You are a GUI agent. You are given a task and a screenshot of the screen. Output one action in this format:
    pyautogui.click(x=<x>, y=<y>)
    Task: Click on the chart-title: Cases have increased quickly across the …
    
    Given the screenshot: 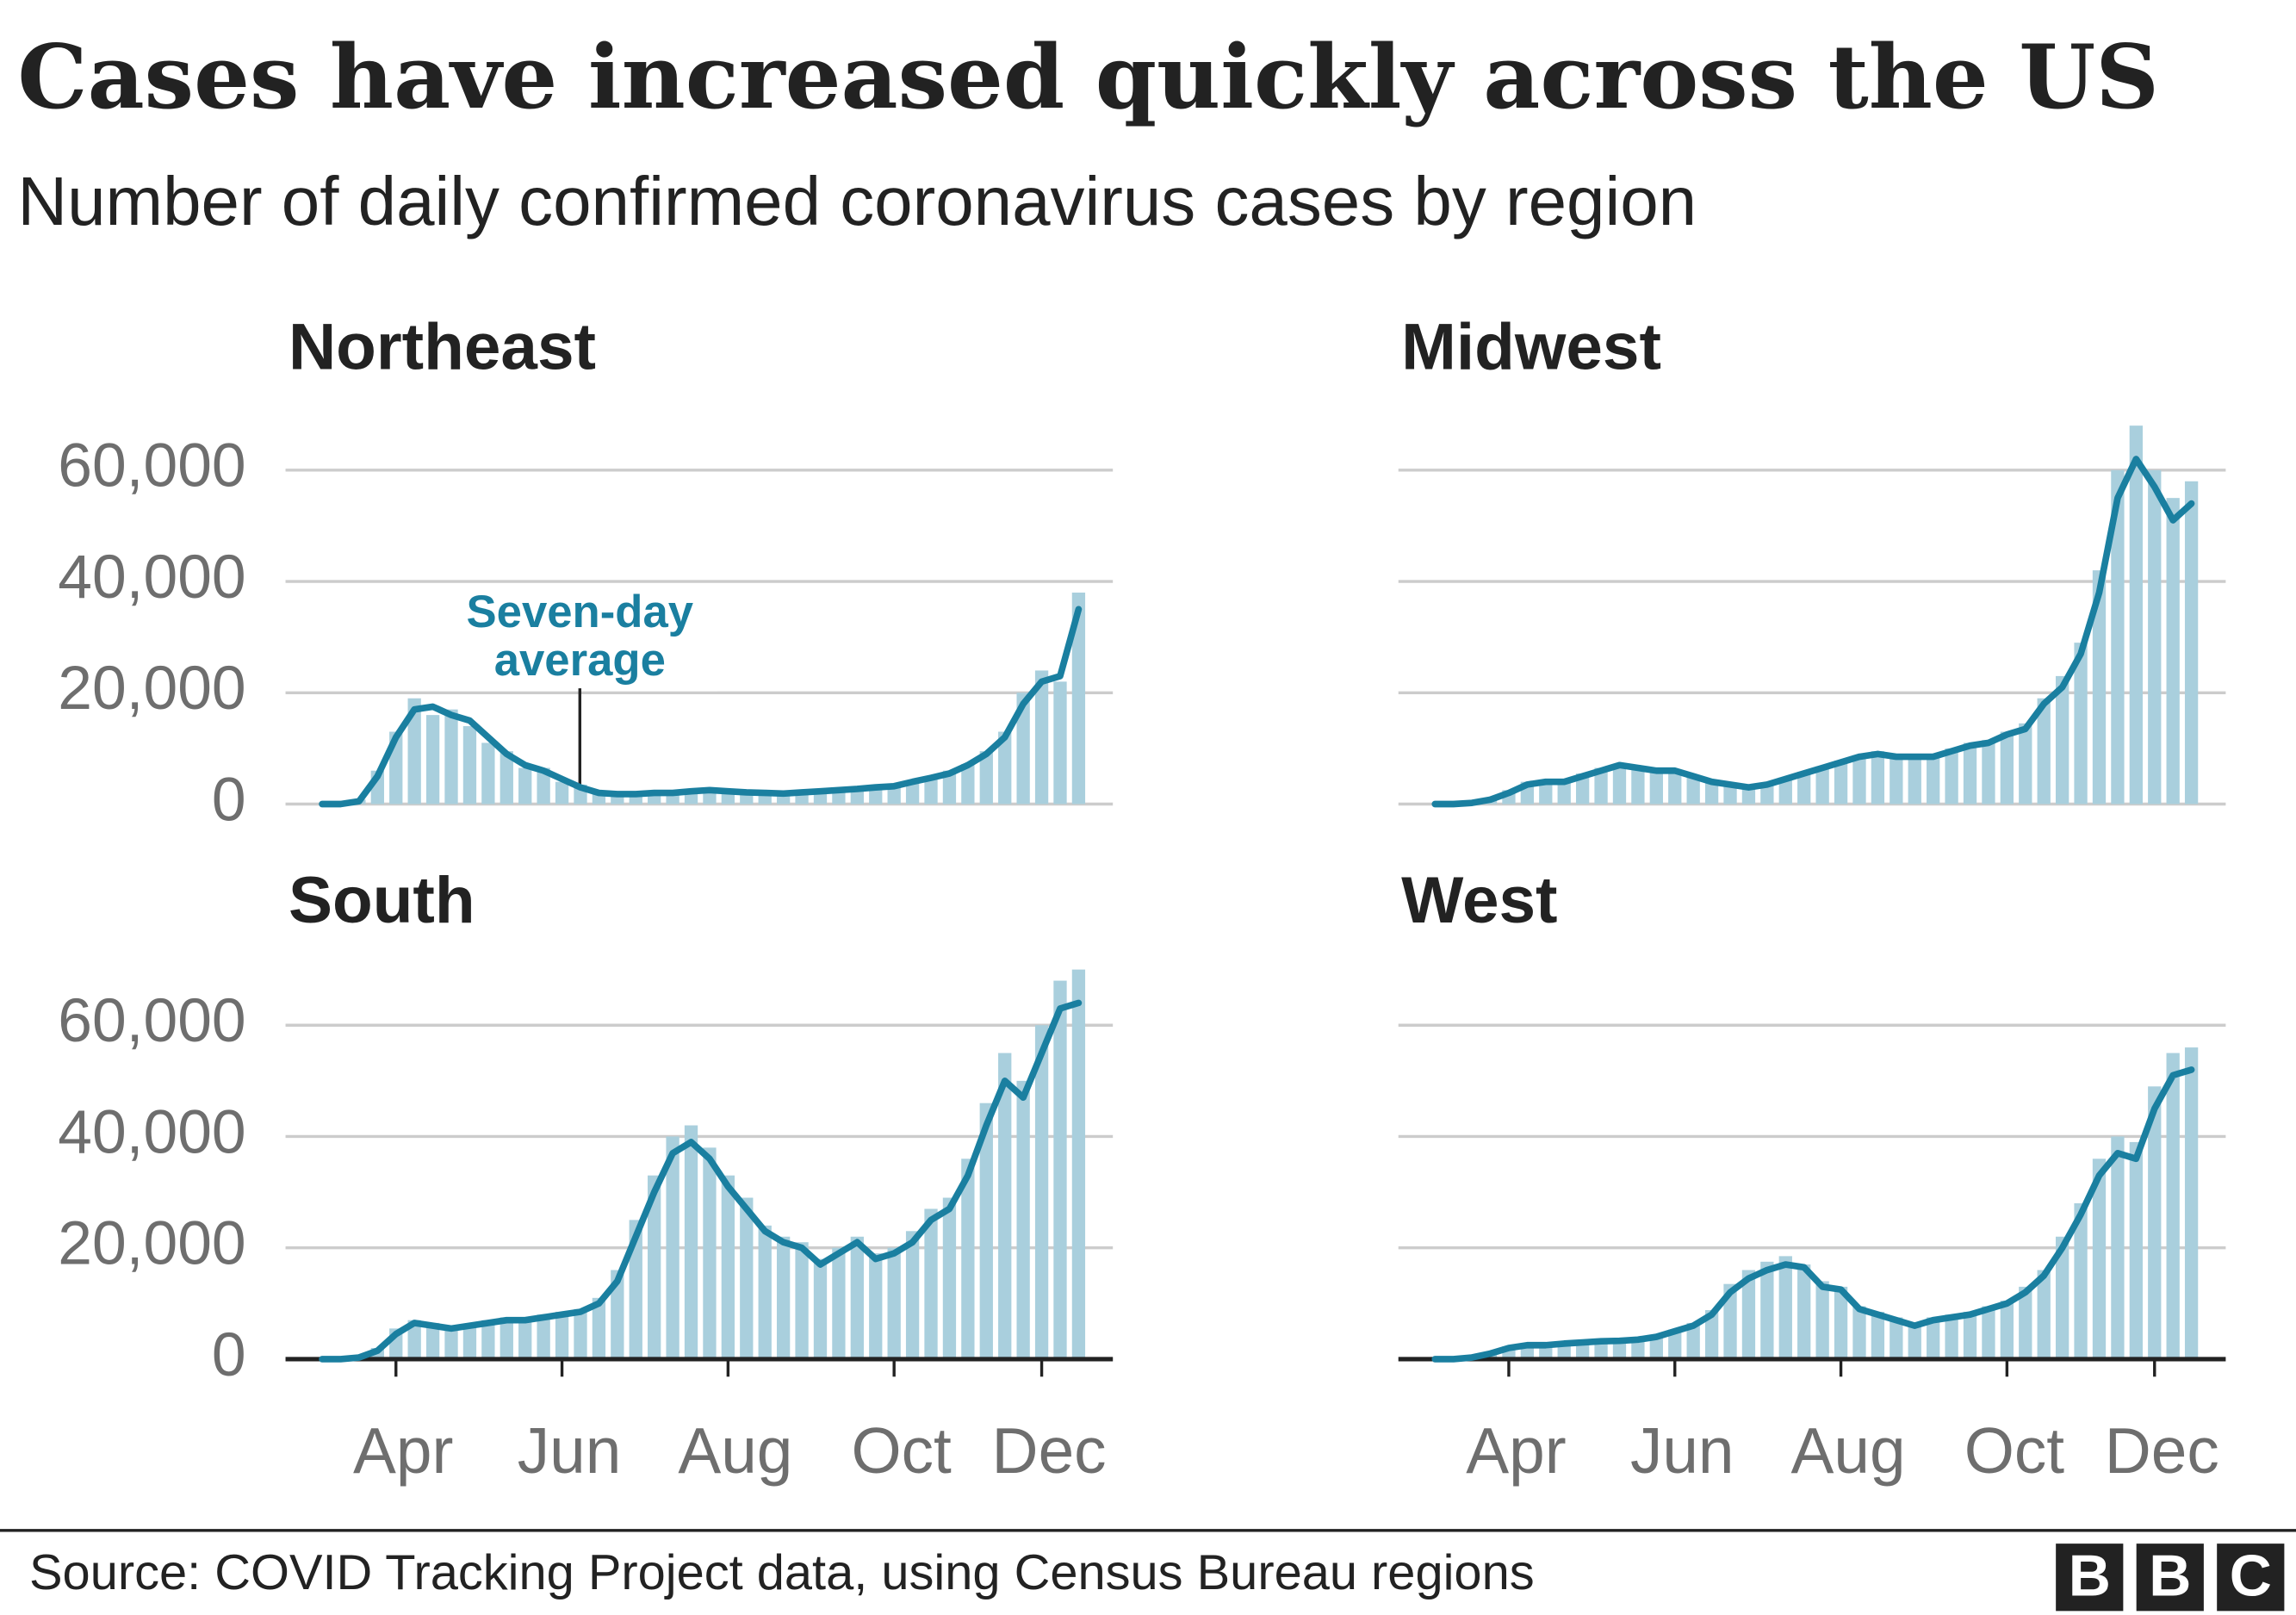 What is the action you would take?
    pyautogui.click(x=1088, y=77)
    